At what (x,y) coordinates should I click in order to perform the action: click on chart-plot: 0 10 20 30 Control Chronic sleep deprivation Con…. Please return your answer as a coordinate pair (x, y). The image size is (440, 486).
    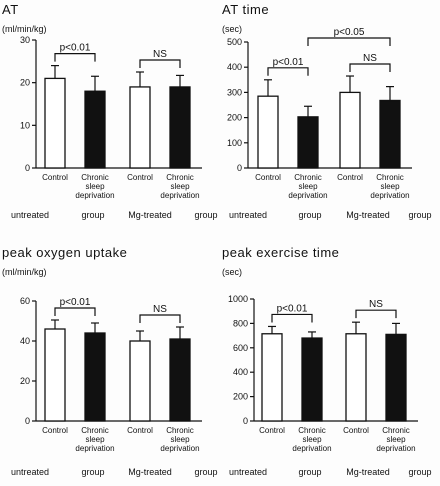
    Looking at the image, I should click on (111, 117).